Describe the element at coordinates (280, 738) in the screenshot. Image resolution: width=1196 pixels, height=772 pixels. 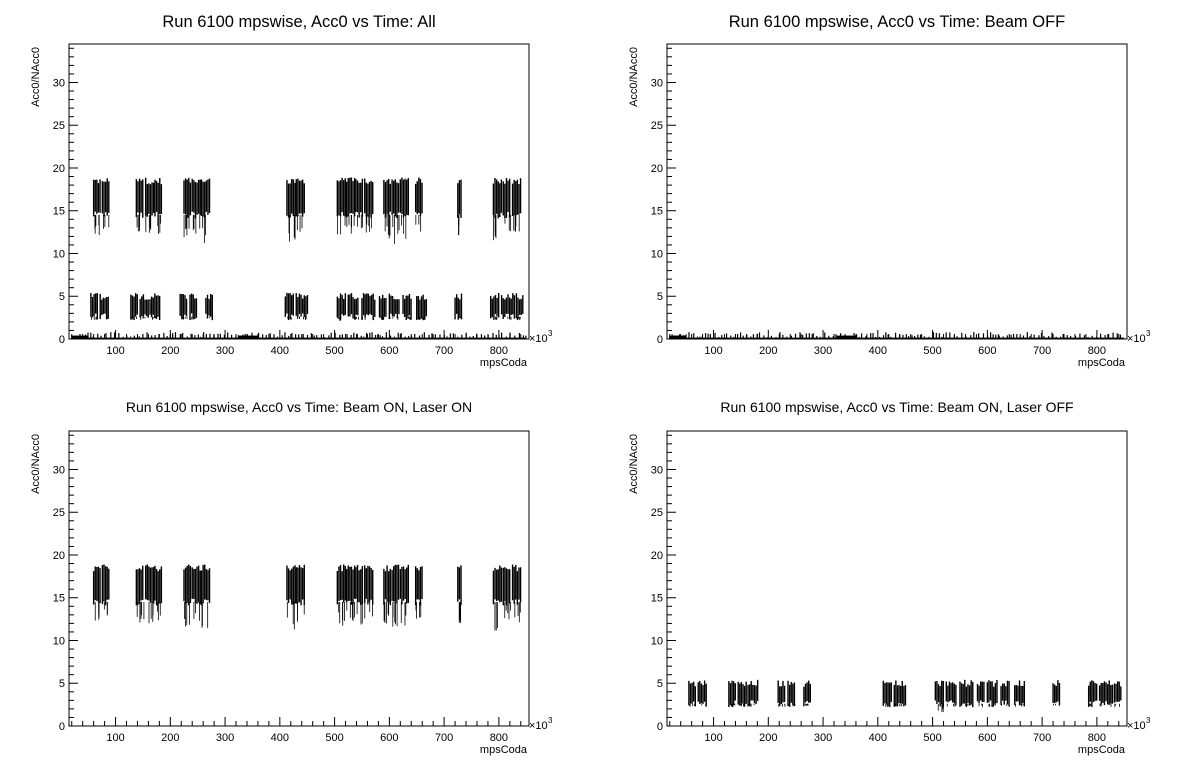
I see `x-tick-label: 400` at that location.